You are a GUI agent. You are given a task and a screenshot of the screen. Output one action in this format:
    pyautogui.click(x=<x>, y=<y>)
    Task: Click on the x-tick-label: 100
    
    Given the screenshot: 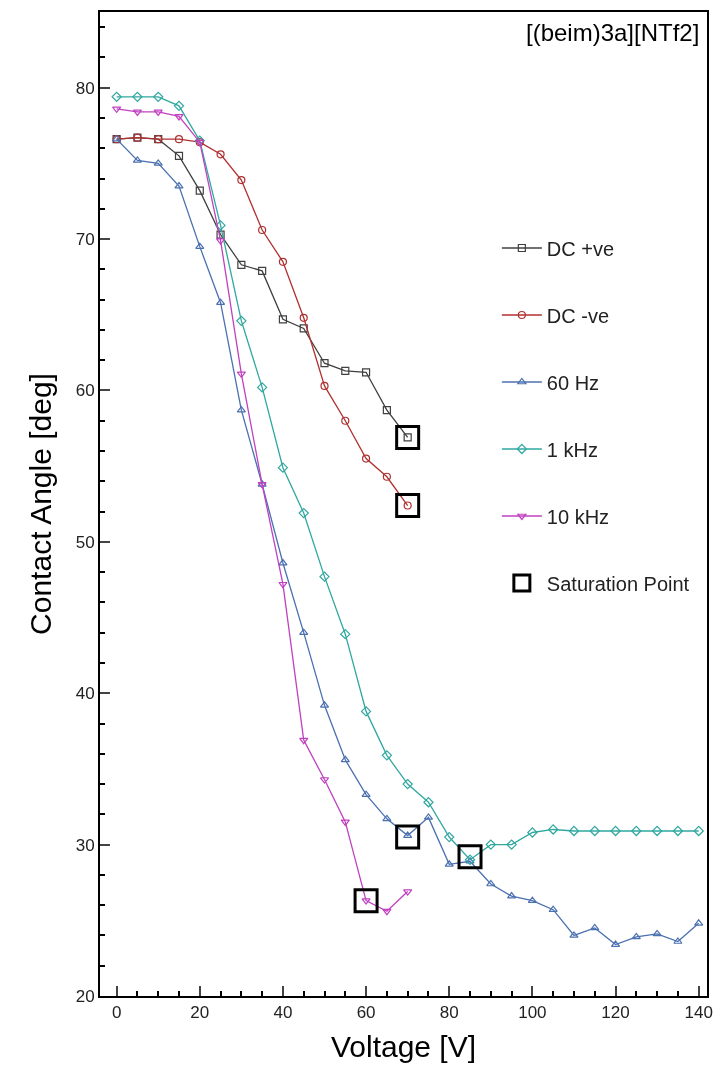 What is the action you would take?
    pyautogui.click(x=532, y=1013)
    